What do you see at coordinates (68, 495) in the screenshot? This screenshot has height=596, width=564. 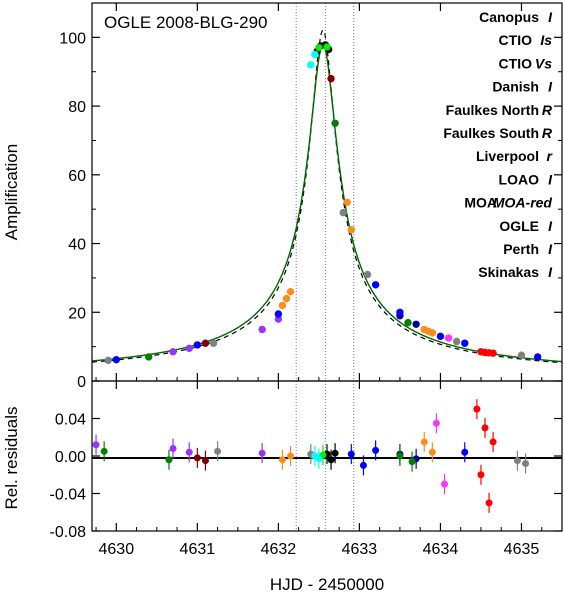 I see `y-tick-label: -0.04` at bounding box center [68, 495].